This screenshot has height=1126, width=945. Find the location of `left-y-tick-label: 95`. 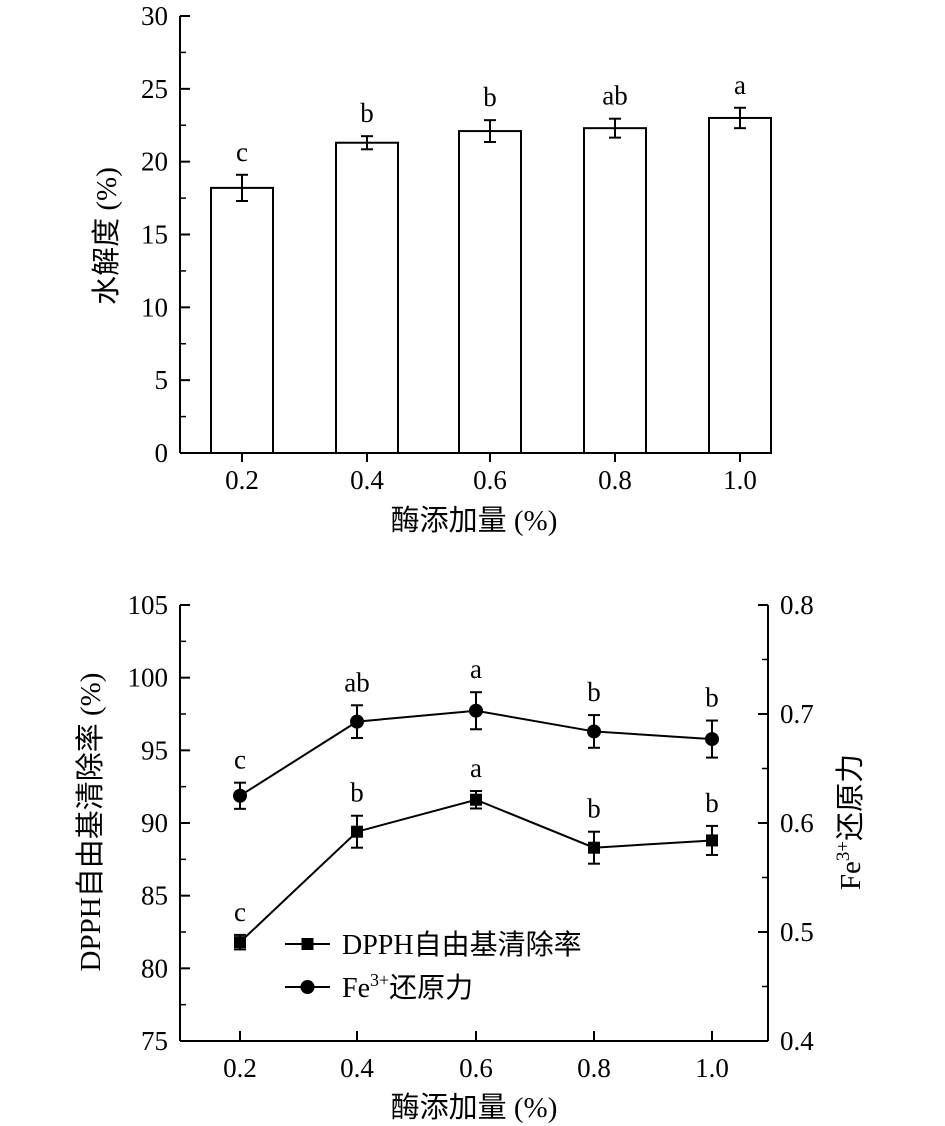

left-y-tick-label: 95 is located at coordinates (154, 750).